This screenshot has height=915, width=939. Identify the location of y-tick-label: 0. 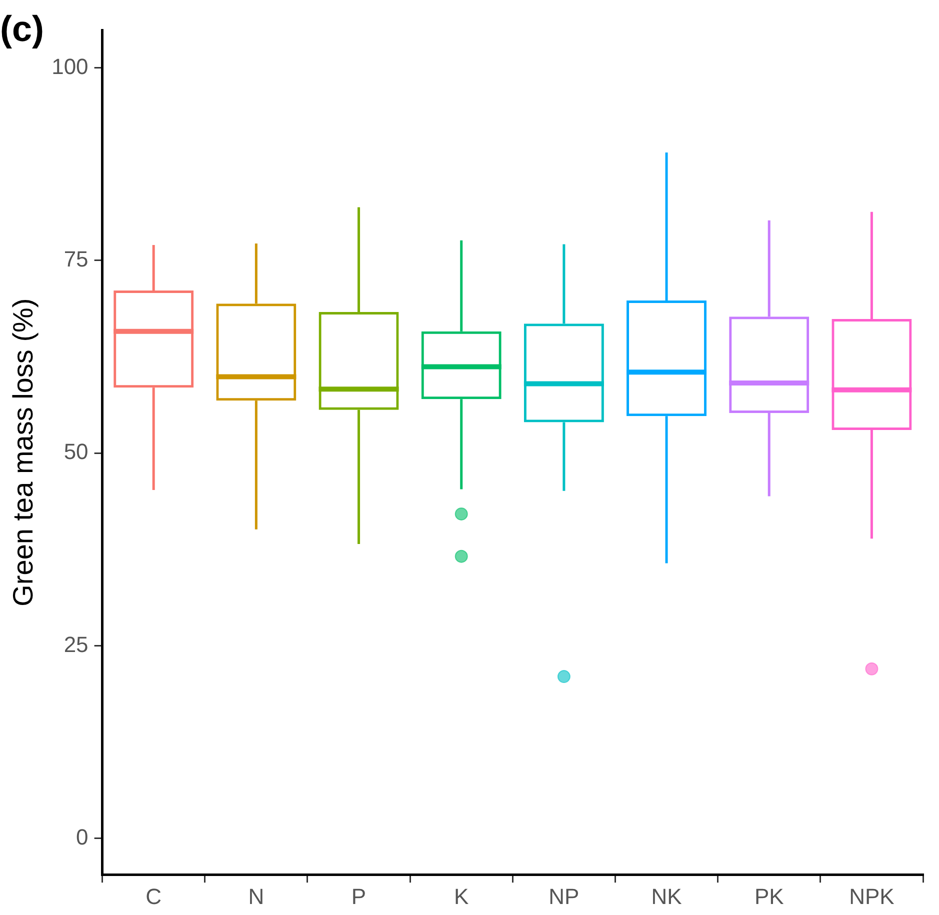
(82, 837).